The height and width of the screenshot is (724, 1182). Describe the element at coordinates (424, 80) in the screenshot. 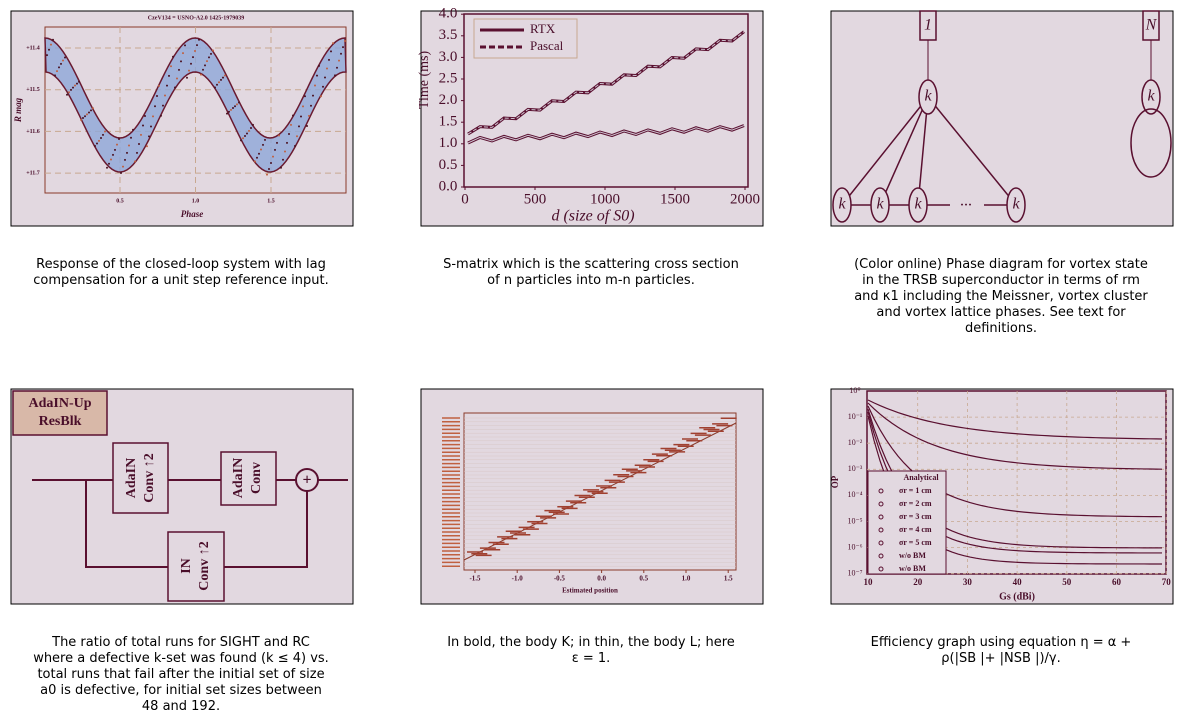

I see `y-axis-label: Time (ms)` at that location.